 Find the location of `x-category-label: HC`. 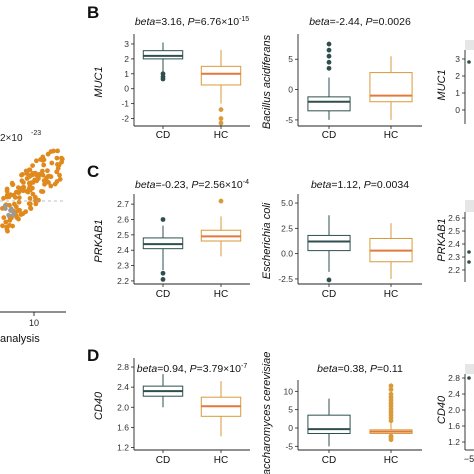

x-category-label: HC is located at coordinates (221, 135).